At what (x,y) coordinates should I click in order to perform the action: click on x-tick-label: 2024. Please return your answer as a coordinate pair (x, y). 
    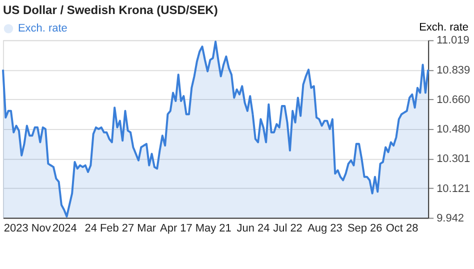
    Looking at the image, I should click on (64, 228).